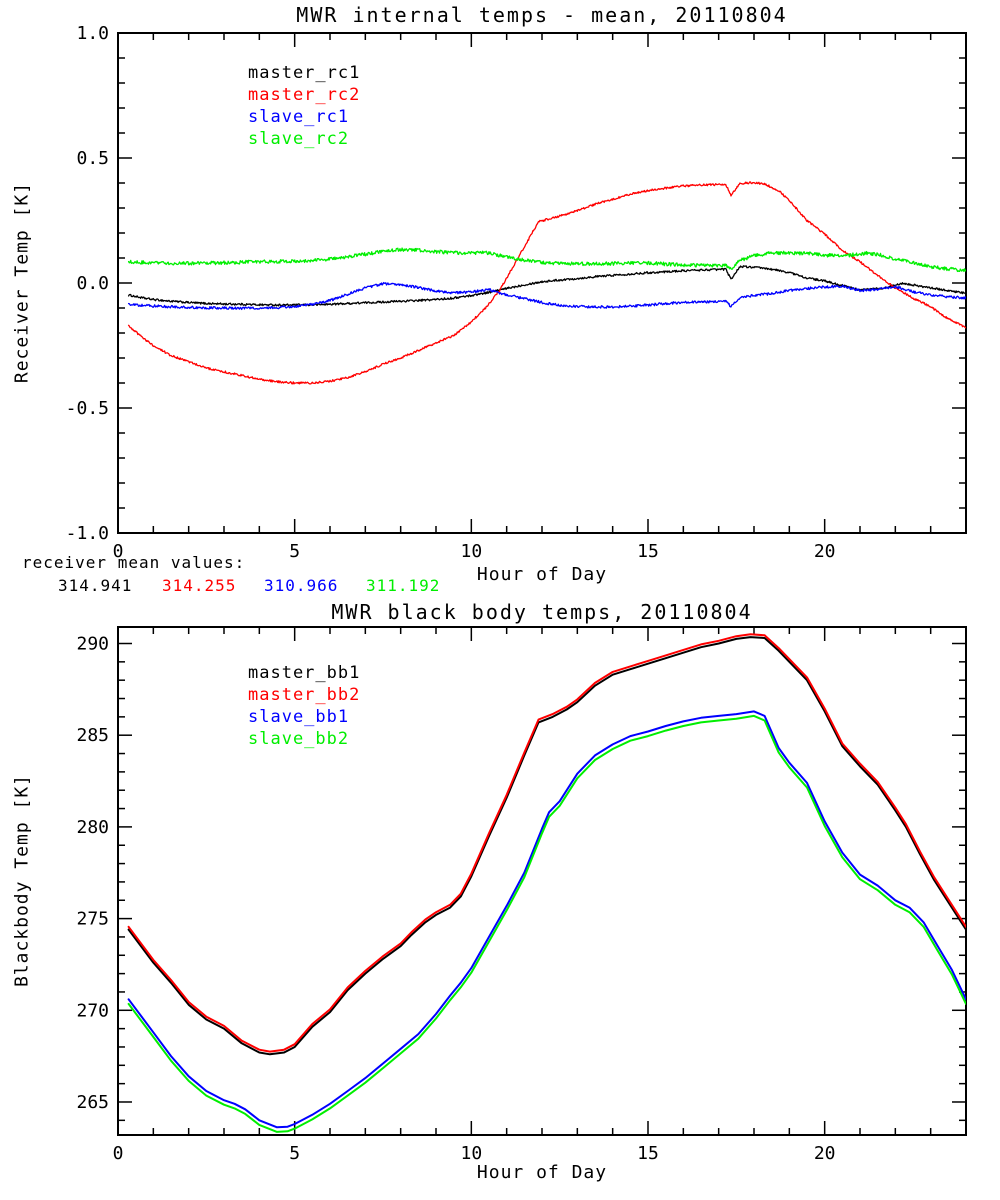 The height and width of the screenshot is (1200, 1000). What do you see at coordinates (299, 739) in the screenshot?
I see `legend-item-slave-bb2: slave_bb2` at bounding box center [299, 739].